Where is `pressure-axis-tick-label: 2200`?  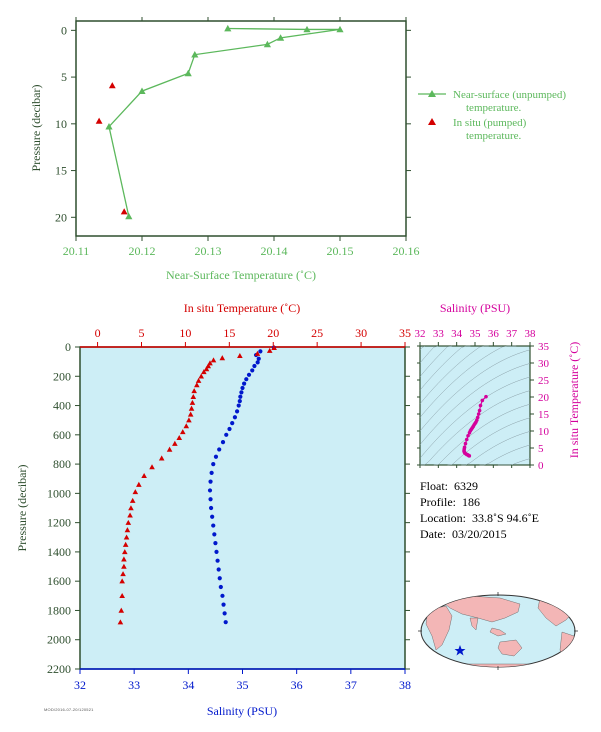
pressure-axis-tick-label: 2200 is located at coordinates (59, 669).